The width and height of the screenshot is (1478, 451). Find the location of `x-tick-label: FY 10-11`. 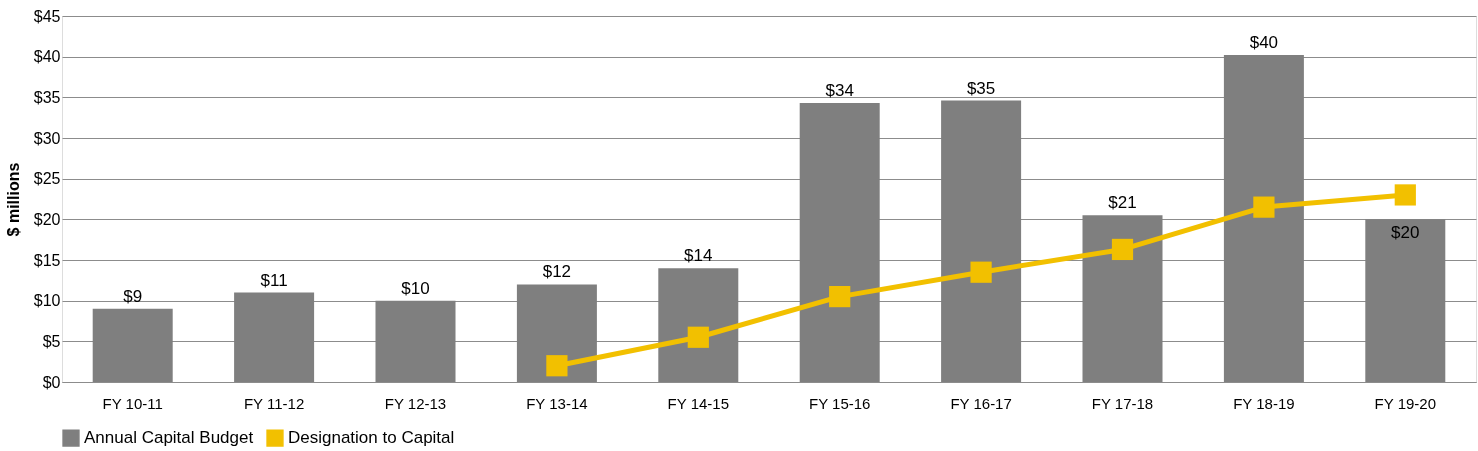

x-tick-label: FY 10-11 is located at coordinates (132, 403).